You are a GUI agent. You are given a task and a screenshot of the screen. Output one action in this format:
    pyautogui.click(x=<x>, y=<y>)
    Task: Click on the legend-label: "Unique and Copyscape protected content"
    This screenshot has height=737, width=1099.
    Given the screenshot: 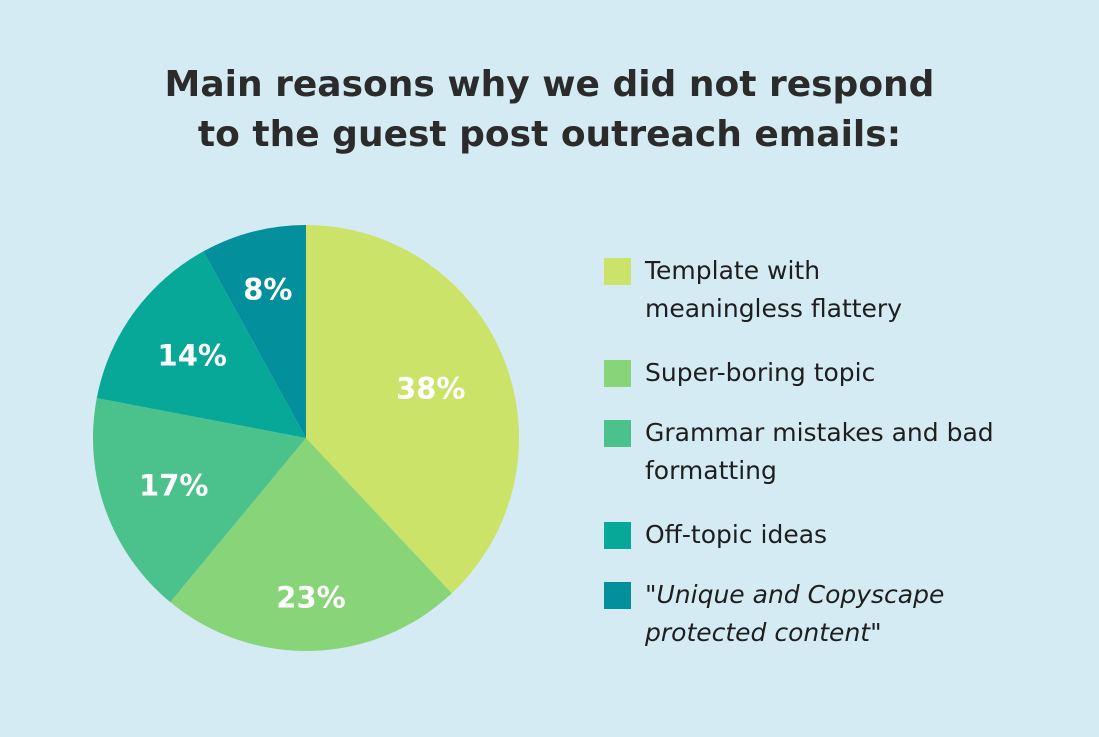 What is the action you would take?
    pyautogui.click(x=795, y=613)
    